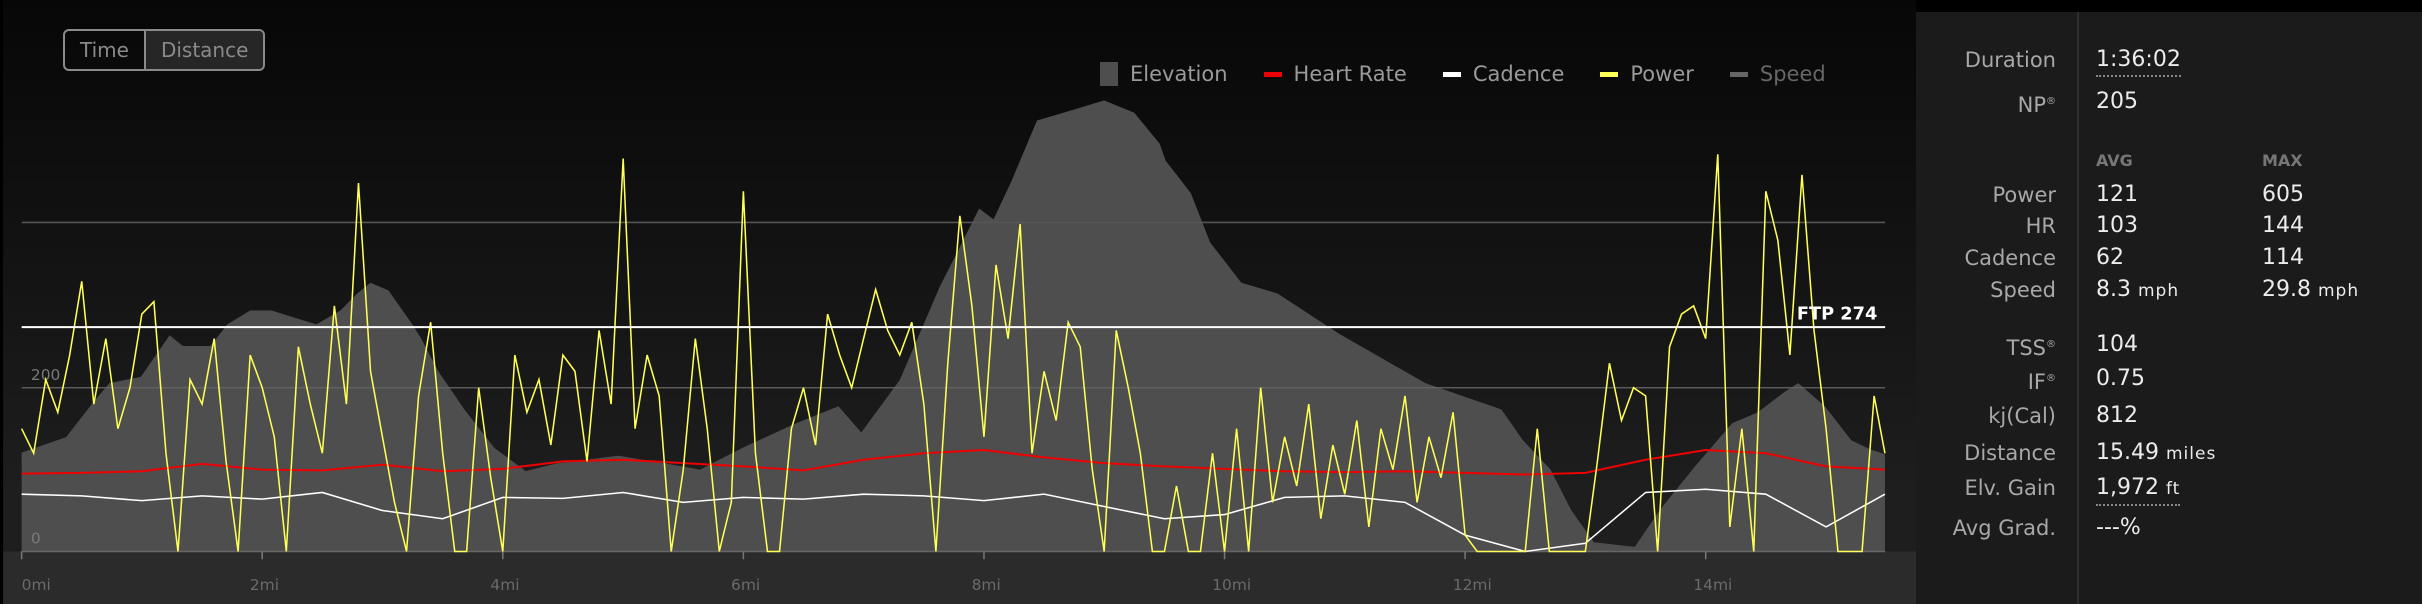  Describe the element at coordinates (2010, 453) in the screenshot. I see `label: Distance` at that location.